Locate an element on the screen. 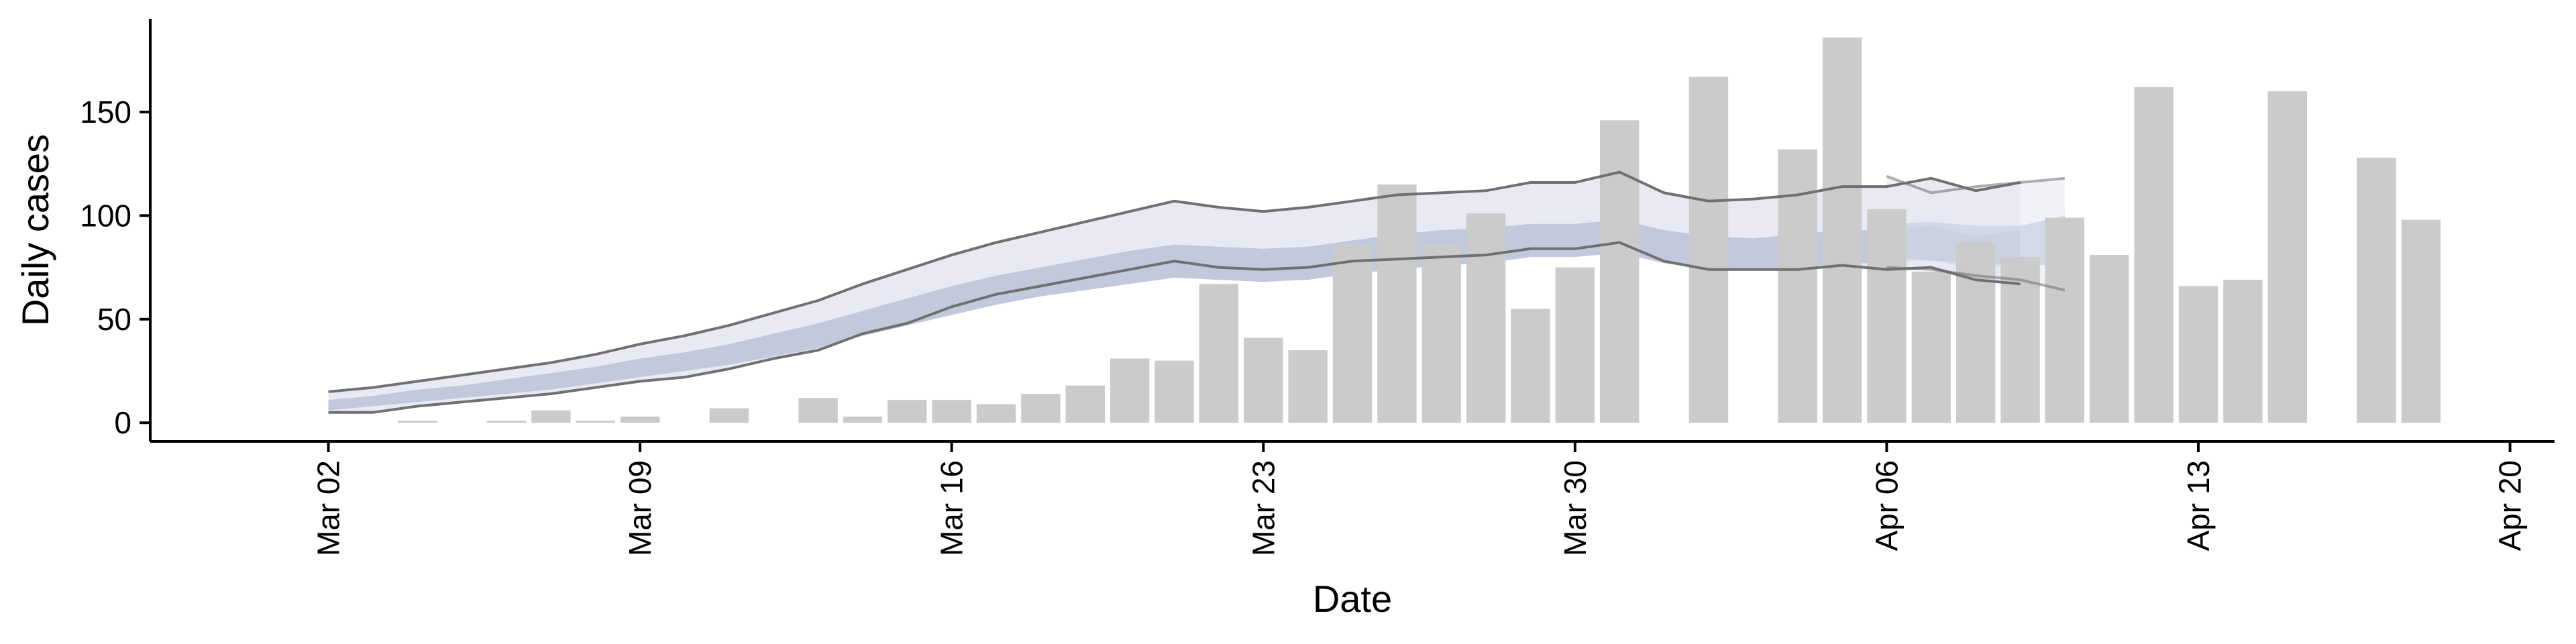 The width and height of the screenshot is (2576, 644). y-tick-label: 50 is located at coordinates (114, 319).